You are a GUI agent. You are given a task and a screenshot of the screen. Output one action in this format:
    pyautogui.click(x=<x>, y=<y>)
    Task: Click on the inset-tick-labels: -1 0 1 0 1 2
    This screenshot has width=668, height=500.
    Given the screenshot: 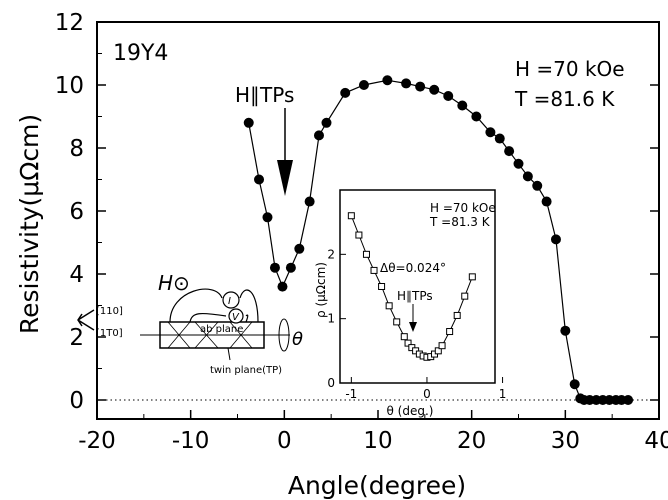 What is the action you would take?
    pyautogui.click(x=416, y=324)
    